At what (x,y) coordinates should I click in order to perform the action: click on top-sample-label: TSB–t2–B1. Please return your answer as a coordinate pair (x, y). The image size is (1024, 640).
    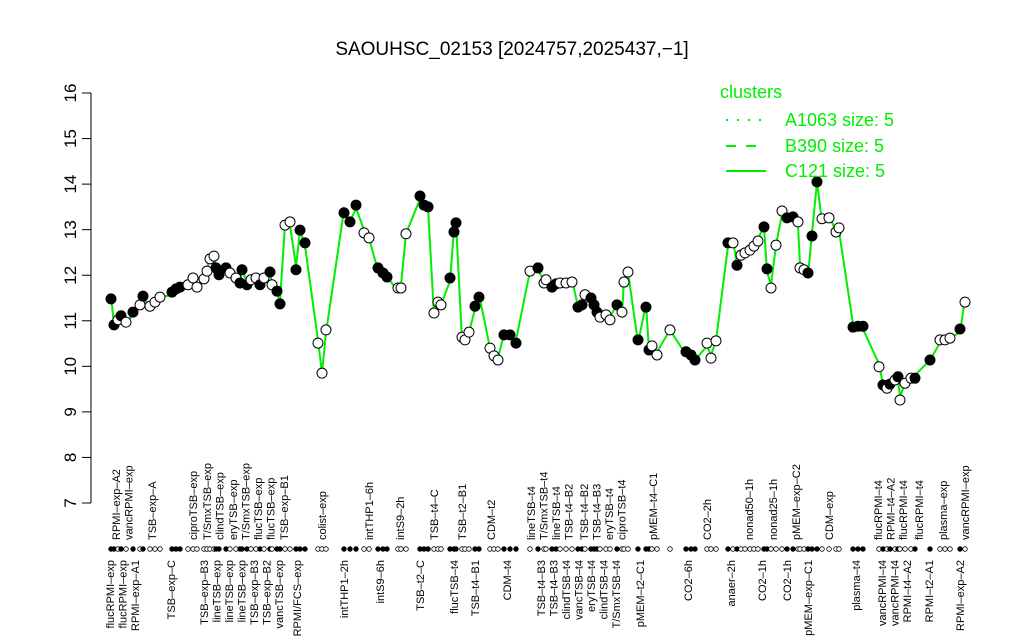
    Looking at the image, I should click on (463, 512).